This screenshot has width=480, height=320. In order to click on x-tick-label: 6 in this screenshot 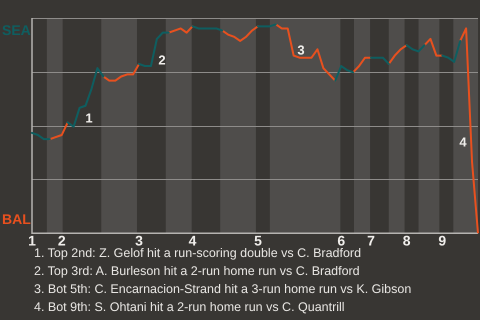, I will do `click(341, 240)`.